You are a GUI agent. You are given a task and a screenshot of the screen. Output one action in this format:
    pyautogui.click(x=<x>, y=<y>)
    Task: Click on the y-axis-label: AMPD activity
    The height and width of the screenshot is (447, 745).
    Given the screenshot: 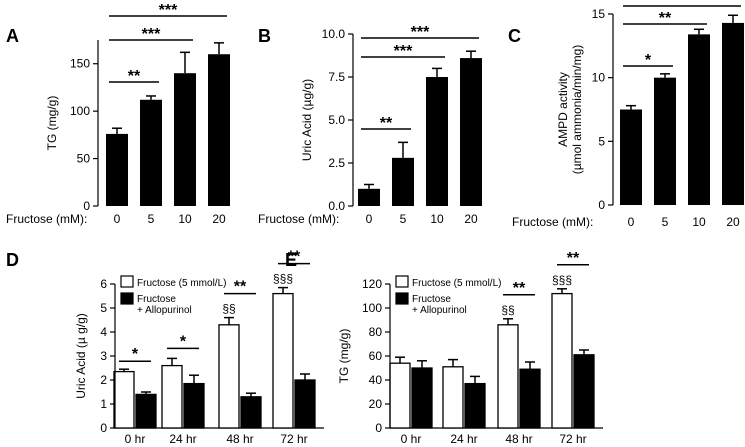 What is the action you would take?
    pyautogui.click(x=563, y=109)
    